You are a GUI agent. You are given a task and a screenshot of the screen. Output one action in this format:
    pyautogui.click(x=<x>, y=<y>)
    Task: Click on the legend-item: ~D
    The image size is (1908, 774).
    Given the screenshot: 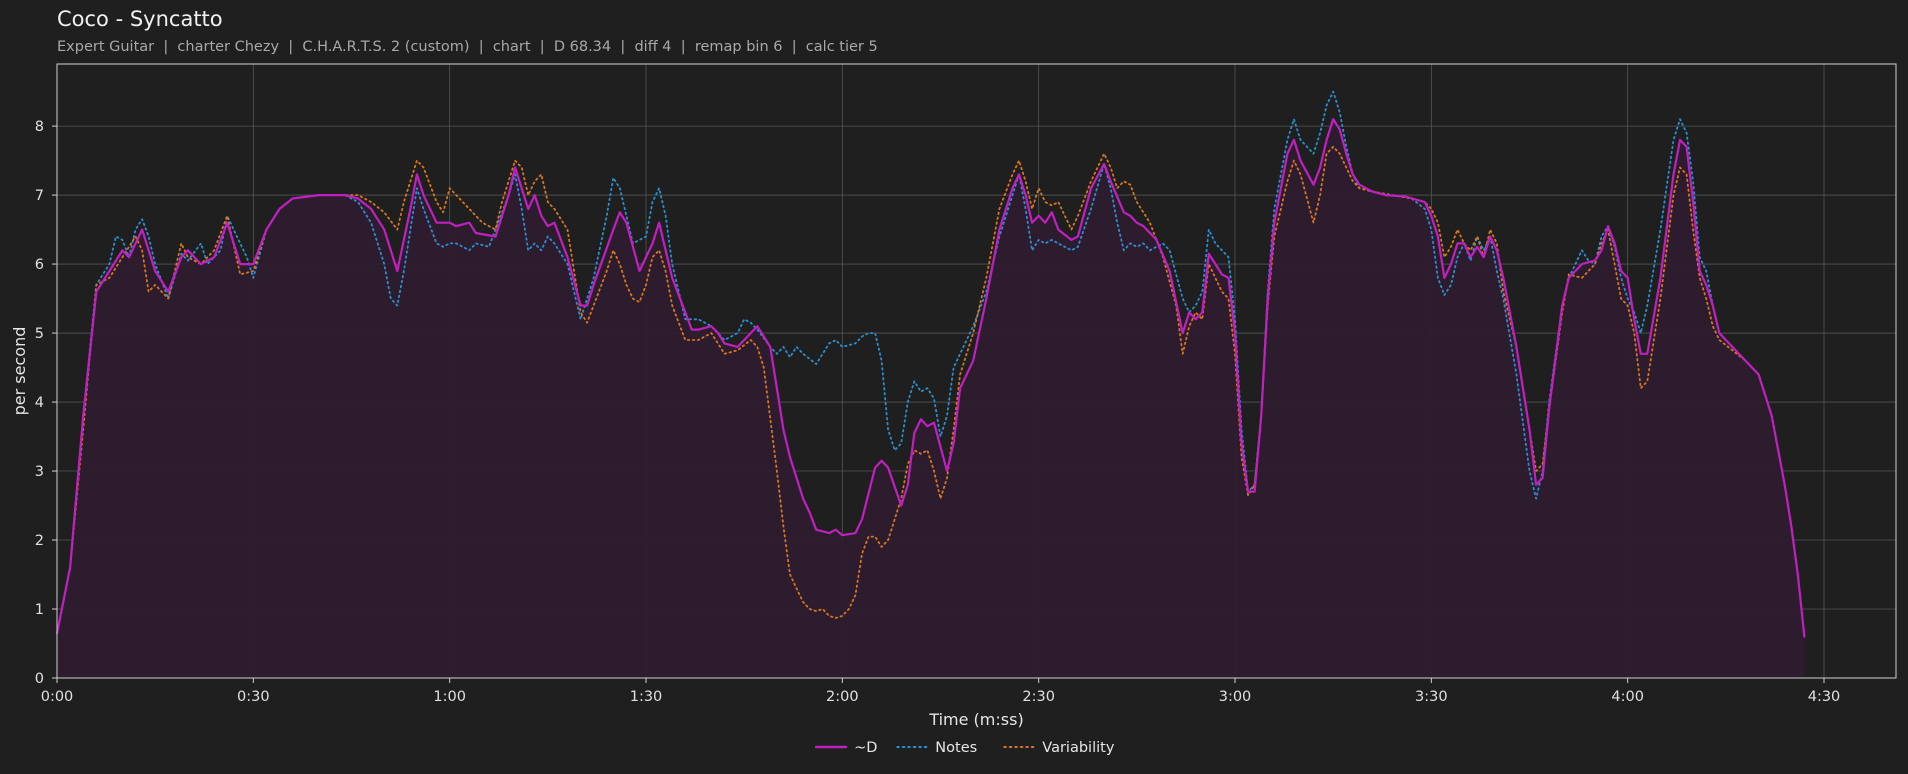 What is the action you would take?
    pyautogui.click(x=845, y=748)
    